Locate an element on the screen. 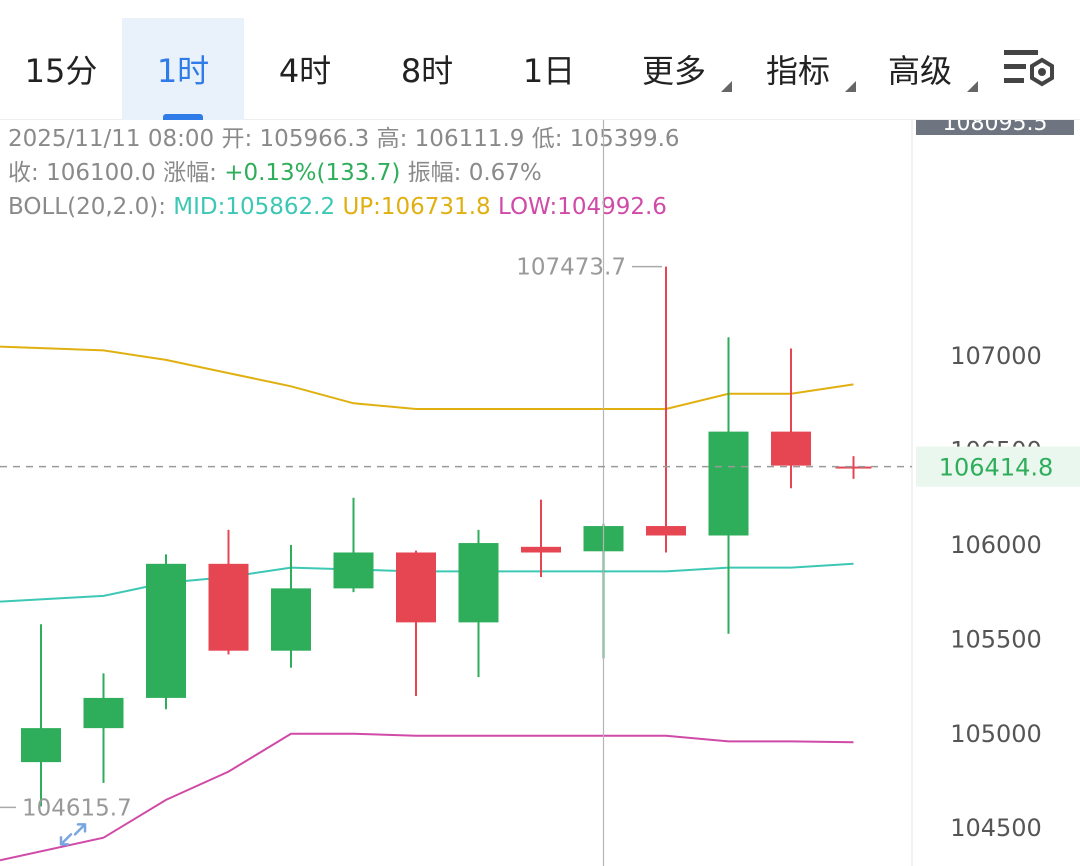  last-price-tag-cover is located at coordinates (998, 466).